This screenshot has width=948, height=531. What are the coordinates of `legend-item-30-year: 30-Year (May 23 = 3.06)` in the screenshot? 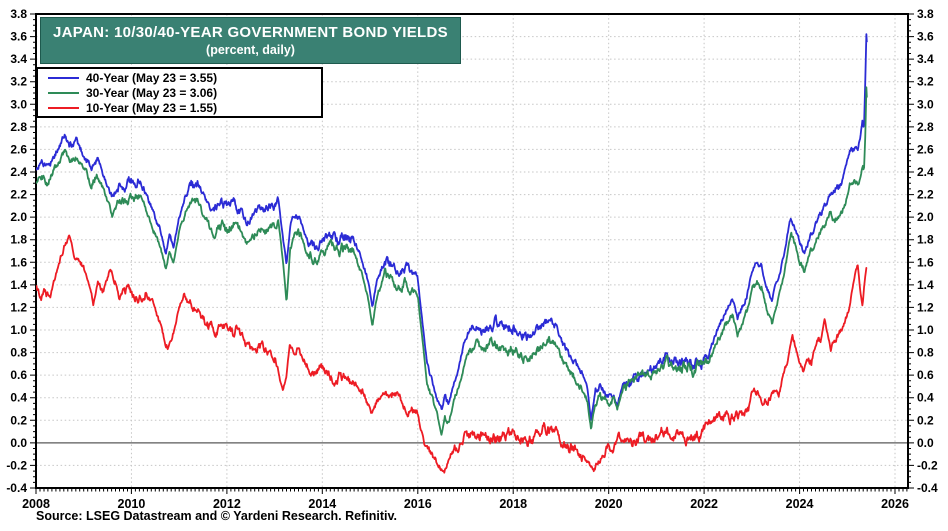 It's located at (179, 93).